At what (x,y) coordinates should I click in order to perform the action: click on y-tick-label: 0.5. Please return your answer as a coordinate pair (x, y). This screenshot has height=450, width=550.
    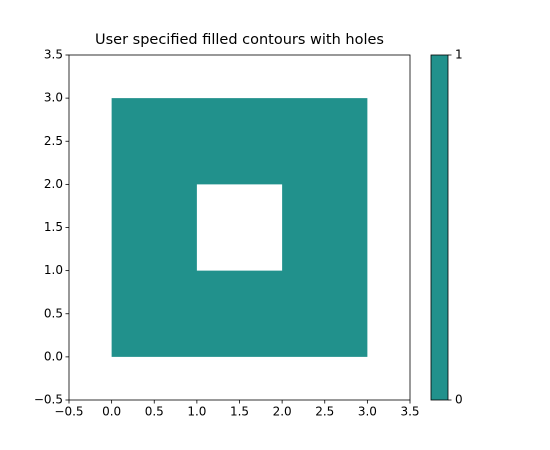
    Looking at the image, I should click on (53, 313).